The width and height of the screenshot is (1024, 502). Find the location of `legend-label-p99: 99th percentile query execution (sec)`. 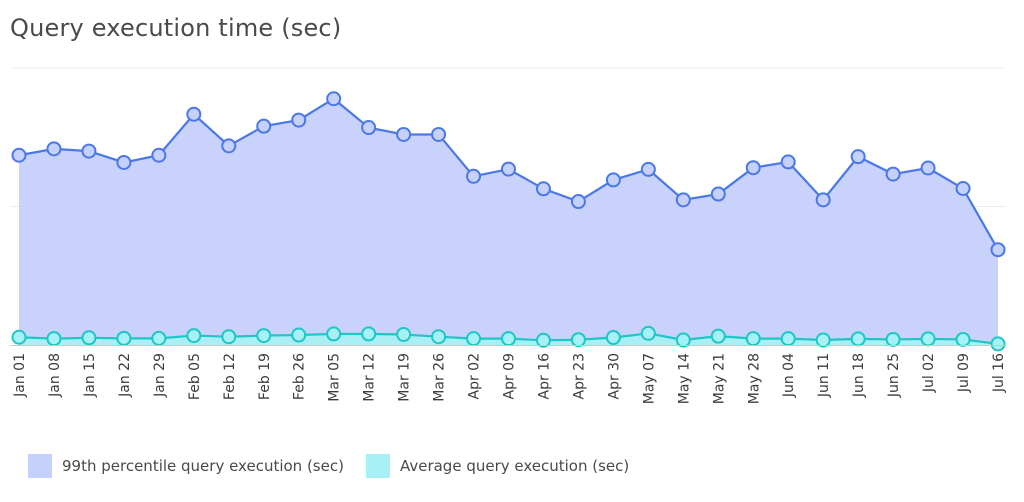

legend-label-p99: 99th percentile query execution (sec) is located at coordinates (203, 466).